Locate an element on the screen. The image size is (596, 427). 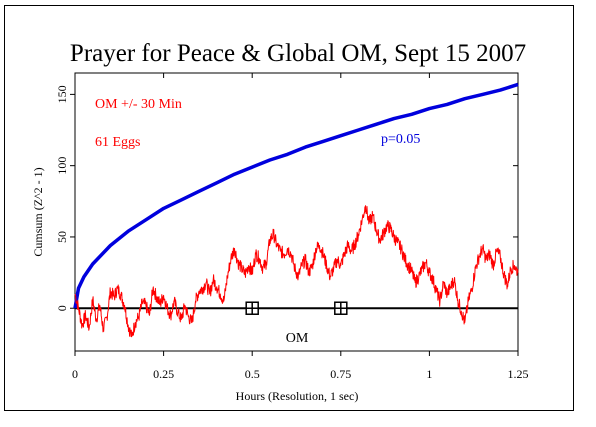
y-tick-label: 100 is located at coordinates (62, 166).